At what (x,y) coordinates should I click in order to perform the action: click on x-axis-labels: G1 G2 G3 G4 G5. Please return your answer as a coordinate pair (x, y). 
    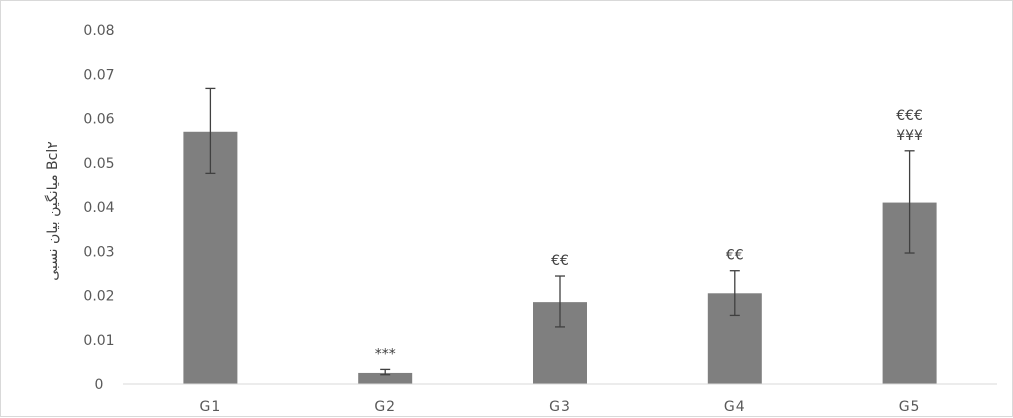
    Looking at the image, I should click on (560, 407).